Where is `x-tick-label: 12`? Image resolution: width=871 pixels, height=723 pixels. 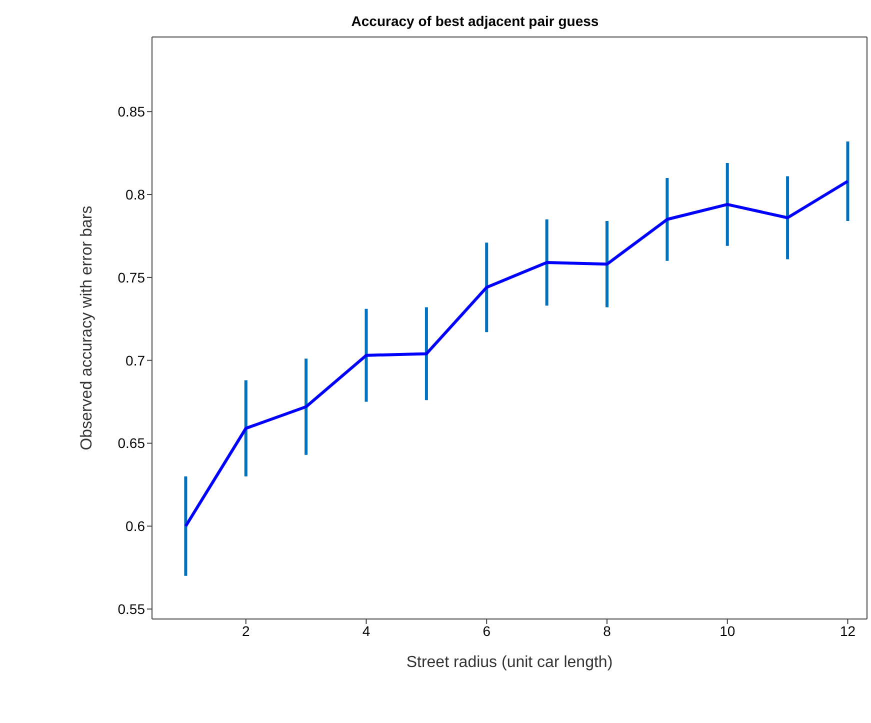
x-tick-label: 12 is located at coordinates (848, 630).